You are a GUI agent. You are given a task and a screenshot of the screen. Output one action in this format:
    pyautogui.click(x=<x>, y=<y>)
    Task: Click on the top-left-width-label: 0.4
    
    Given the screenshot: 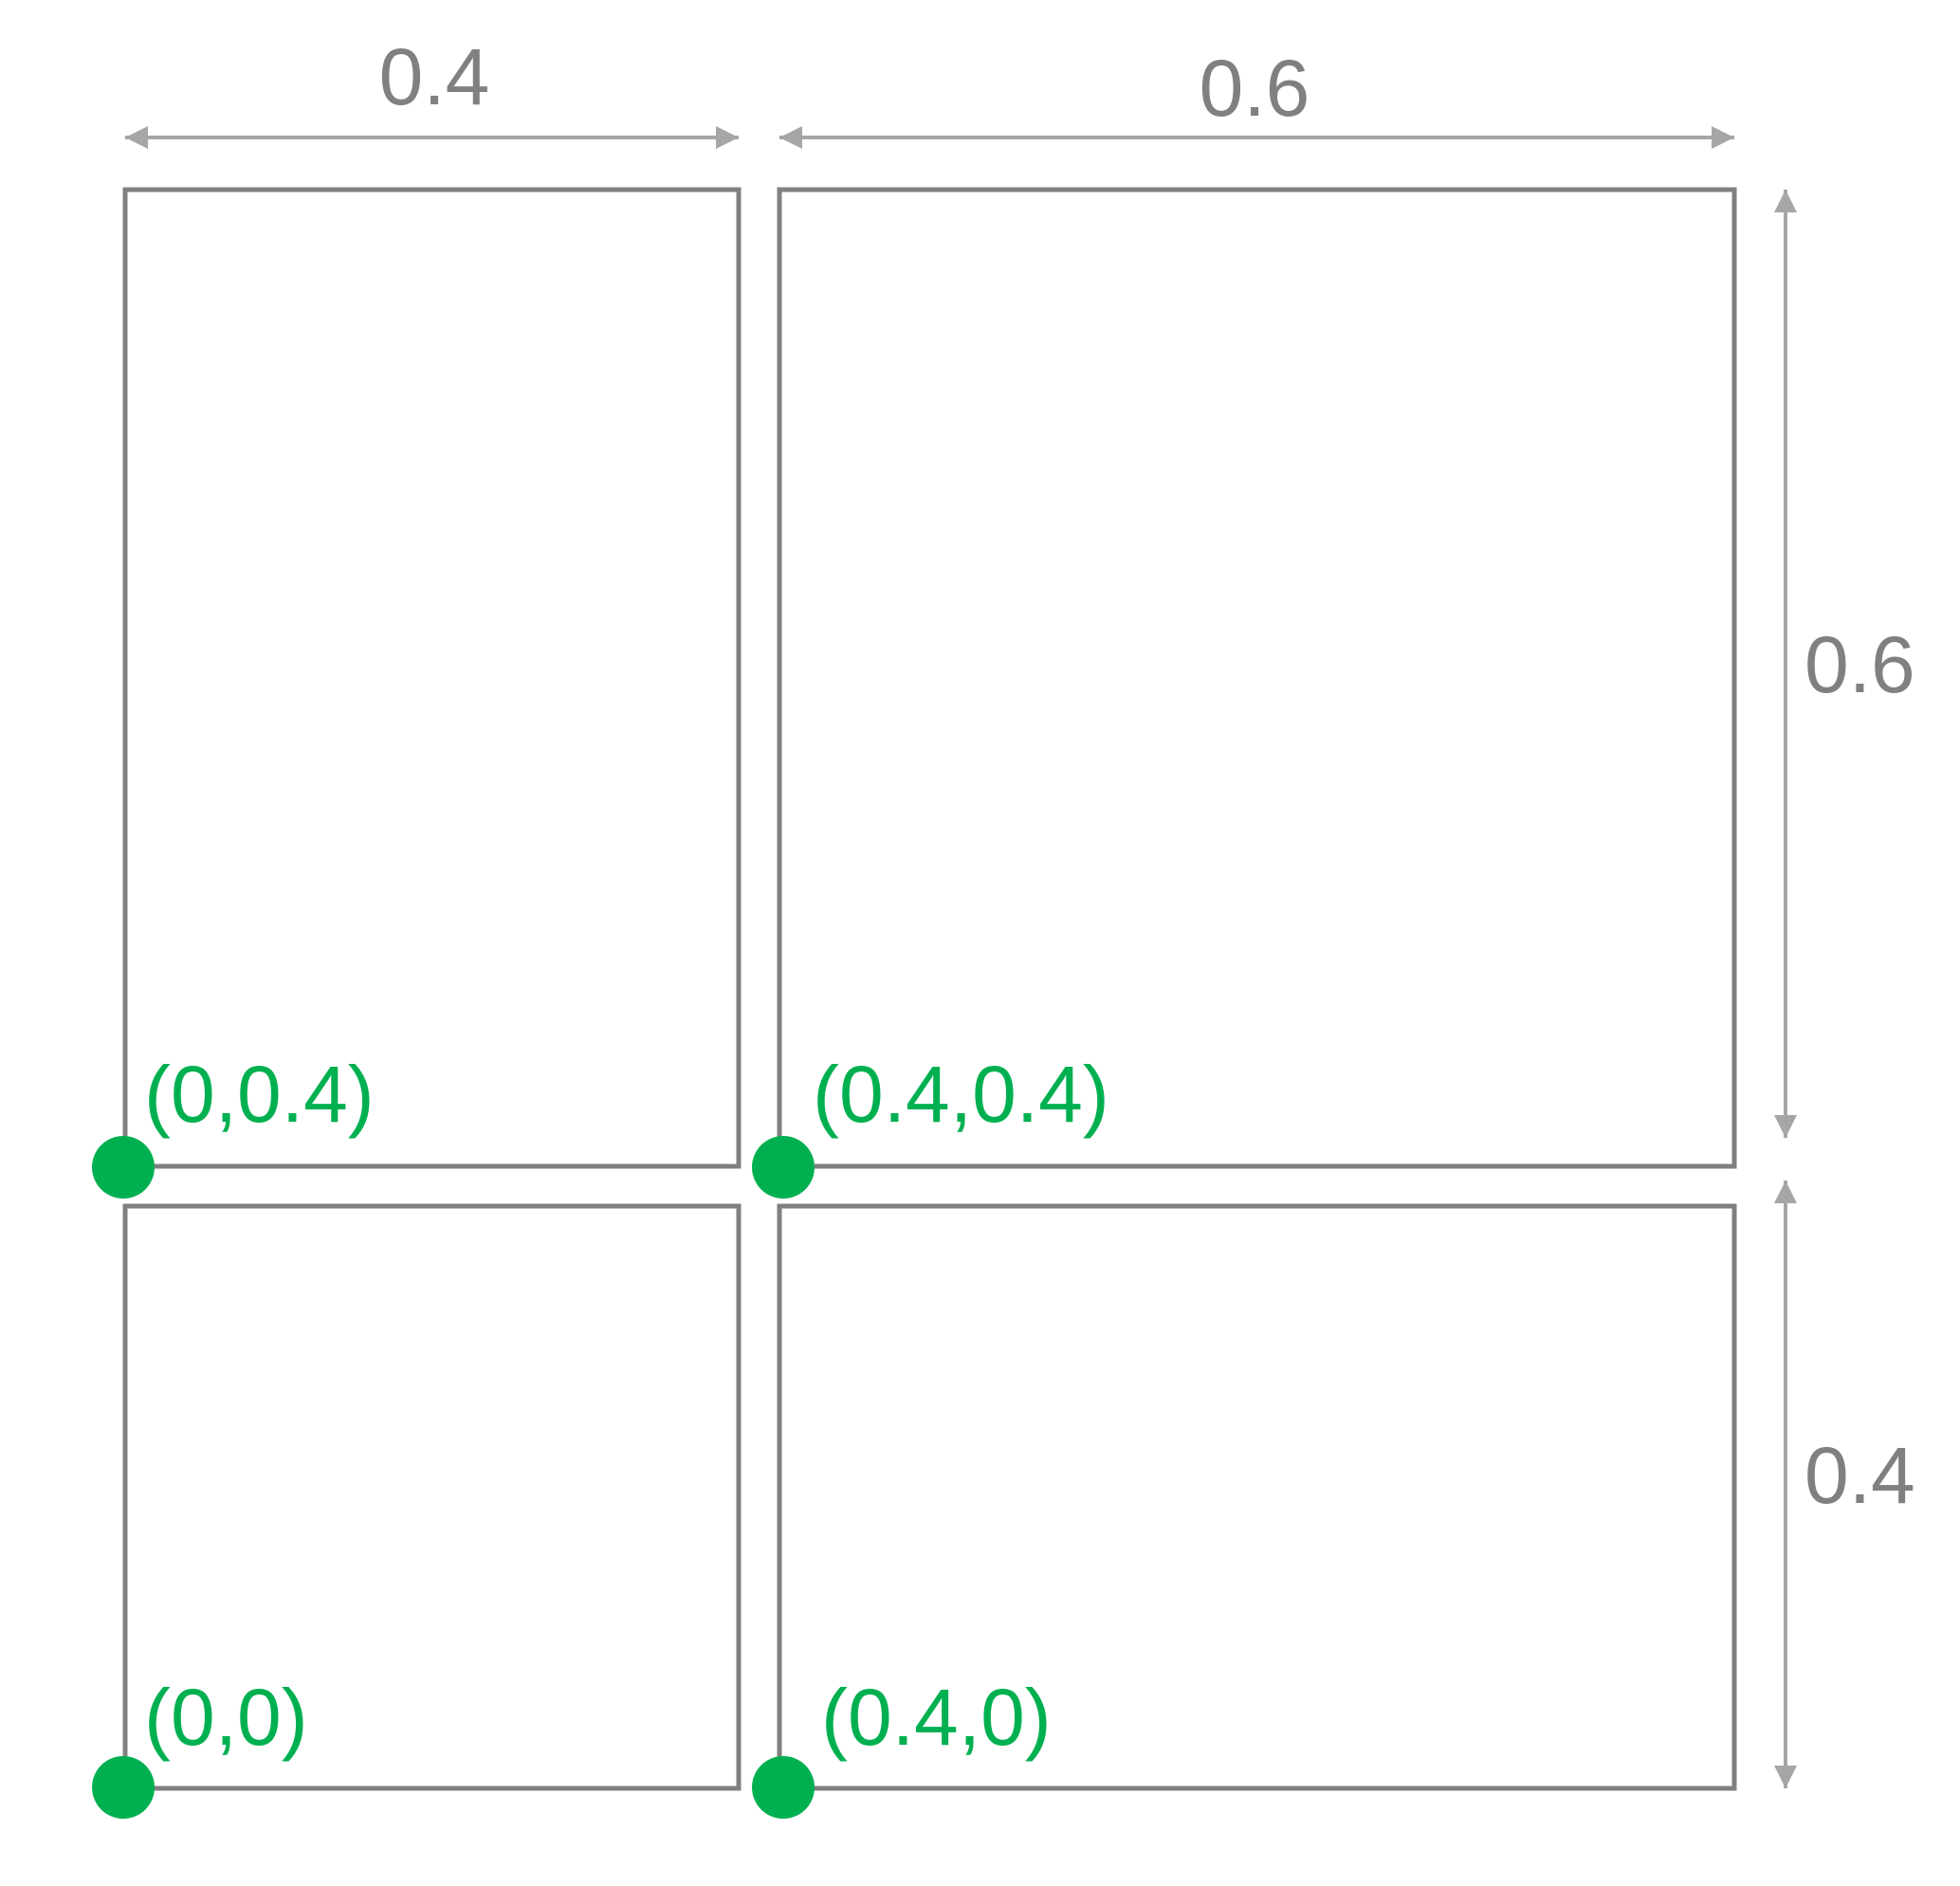 What is the action you would take?
    pyautogui.click(x=434, y=76)
    